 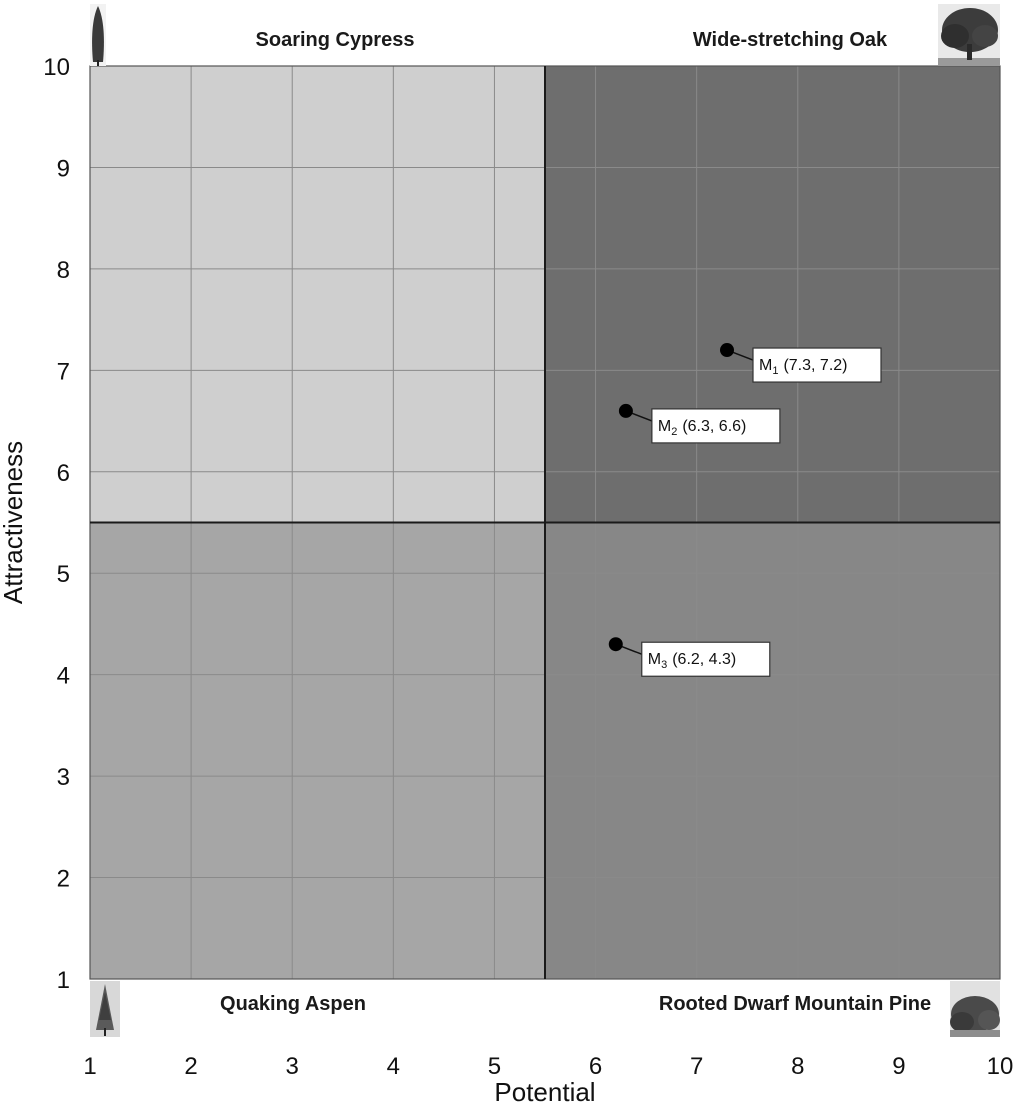 What do you see at coordinates (63, 270) in the screenshot?
I see `y-tick-label: 8` at bounding box center [63, 270].